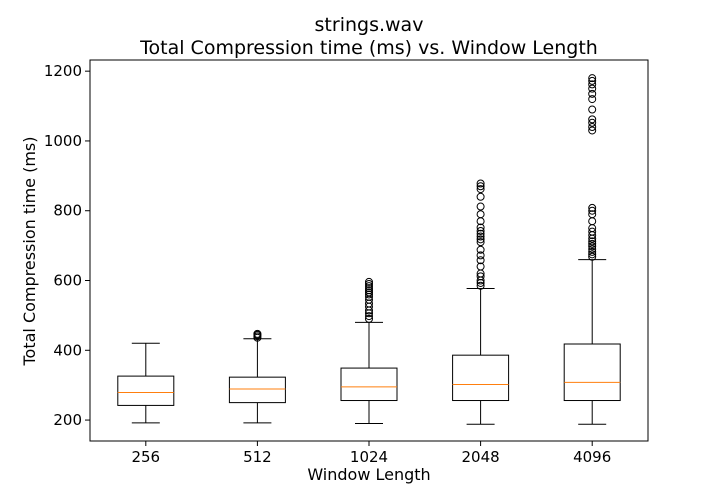 This screenshot has width=720, height=504. I want to click on y-axis-label: Total Compression time (ms), so click(29, 252).